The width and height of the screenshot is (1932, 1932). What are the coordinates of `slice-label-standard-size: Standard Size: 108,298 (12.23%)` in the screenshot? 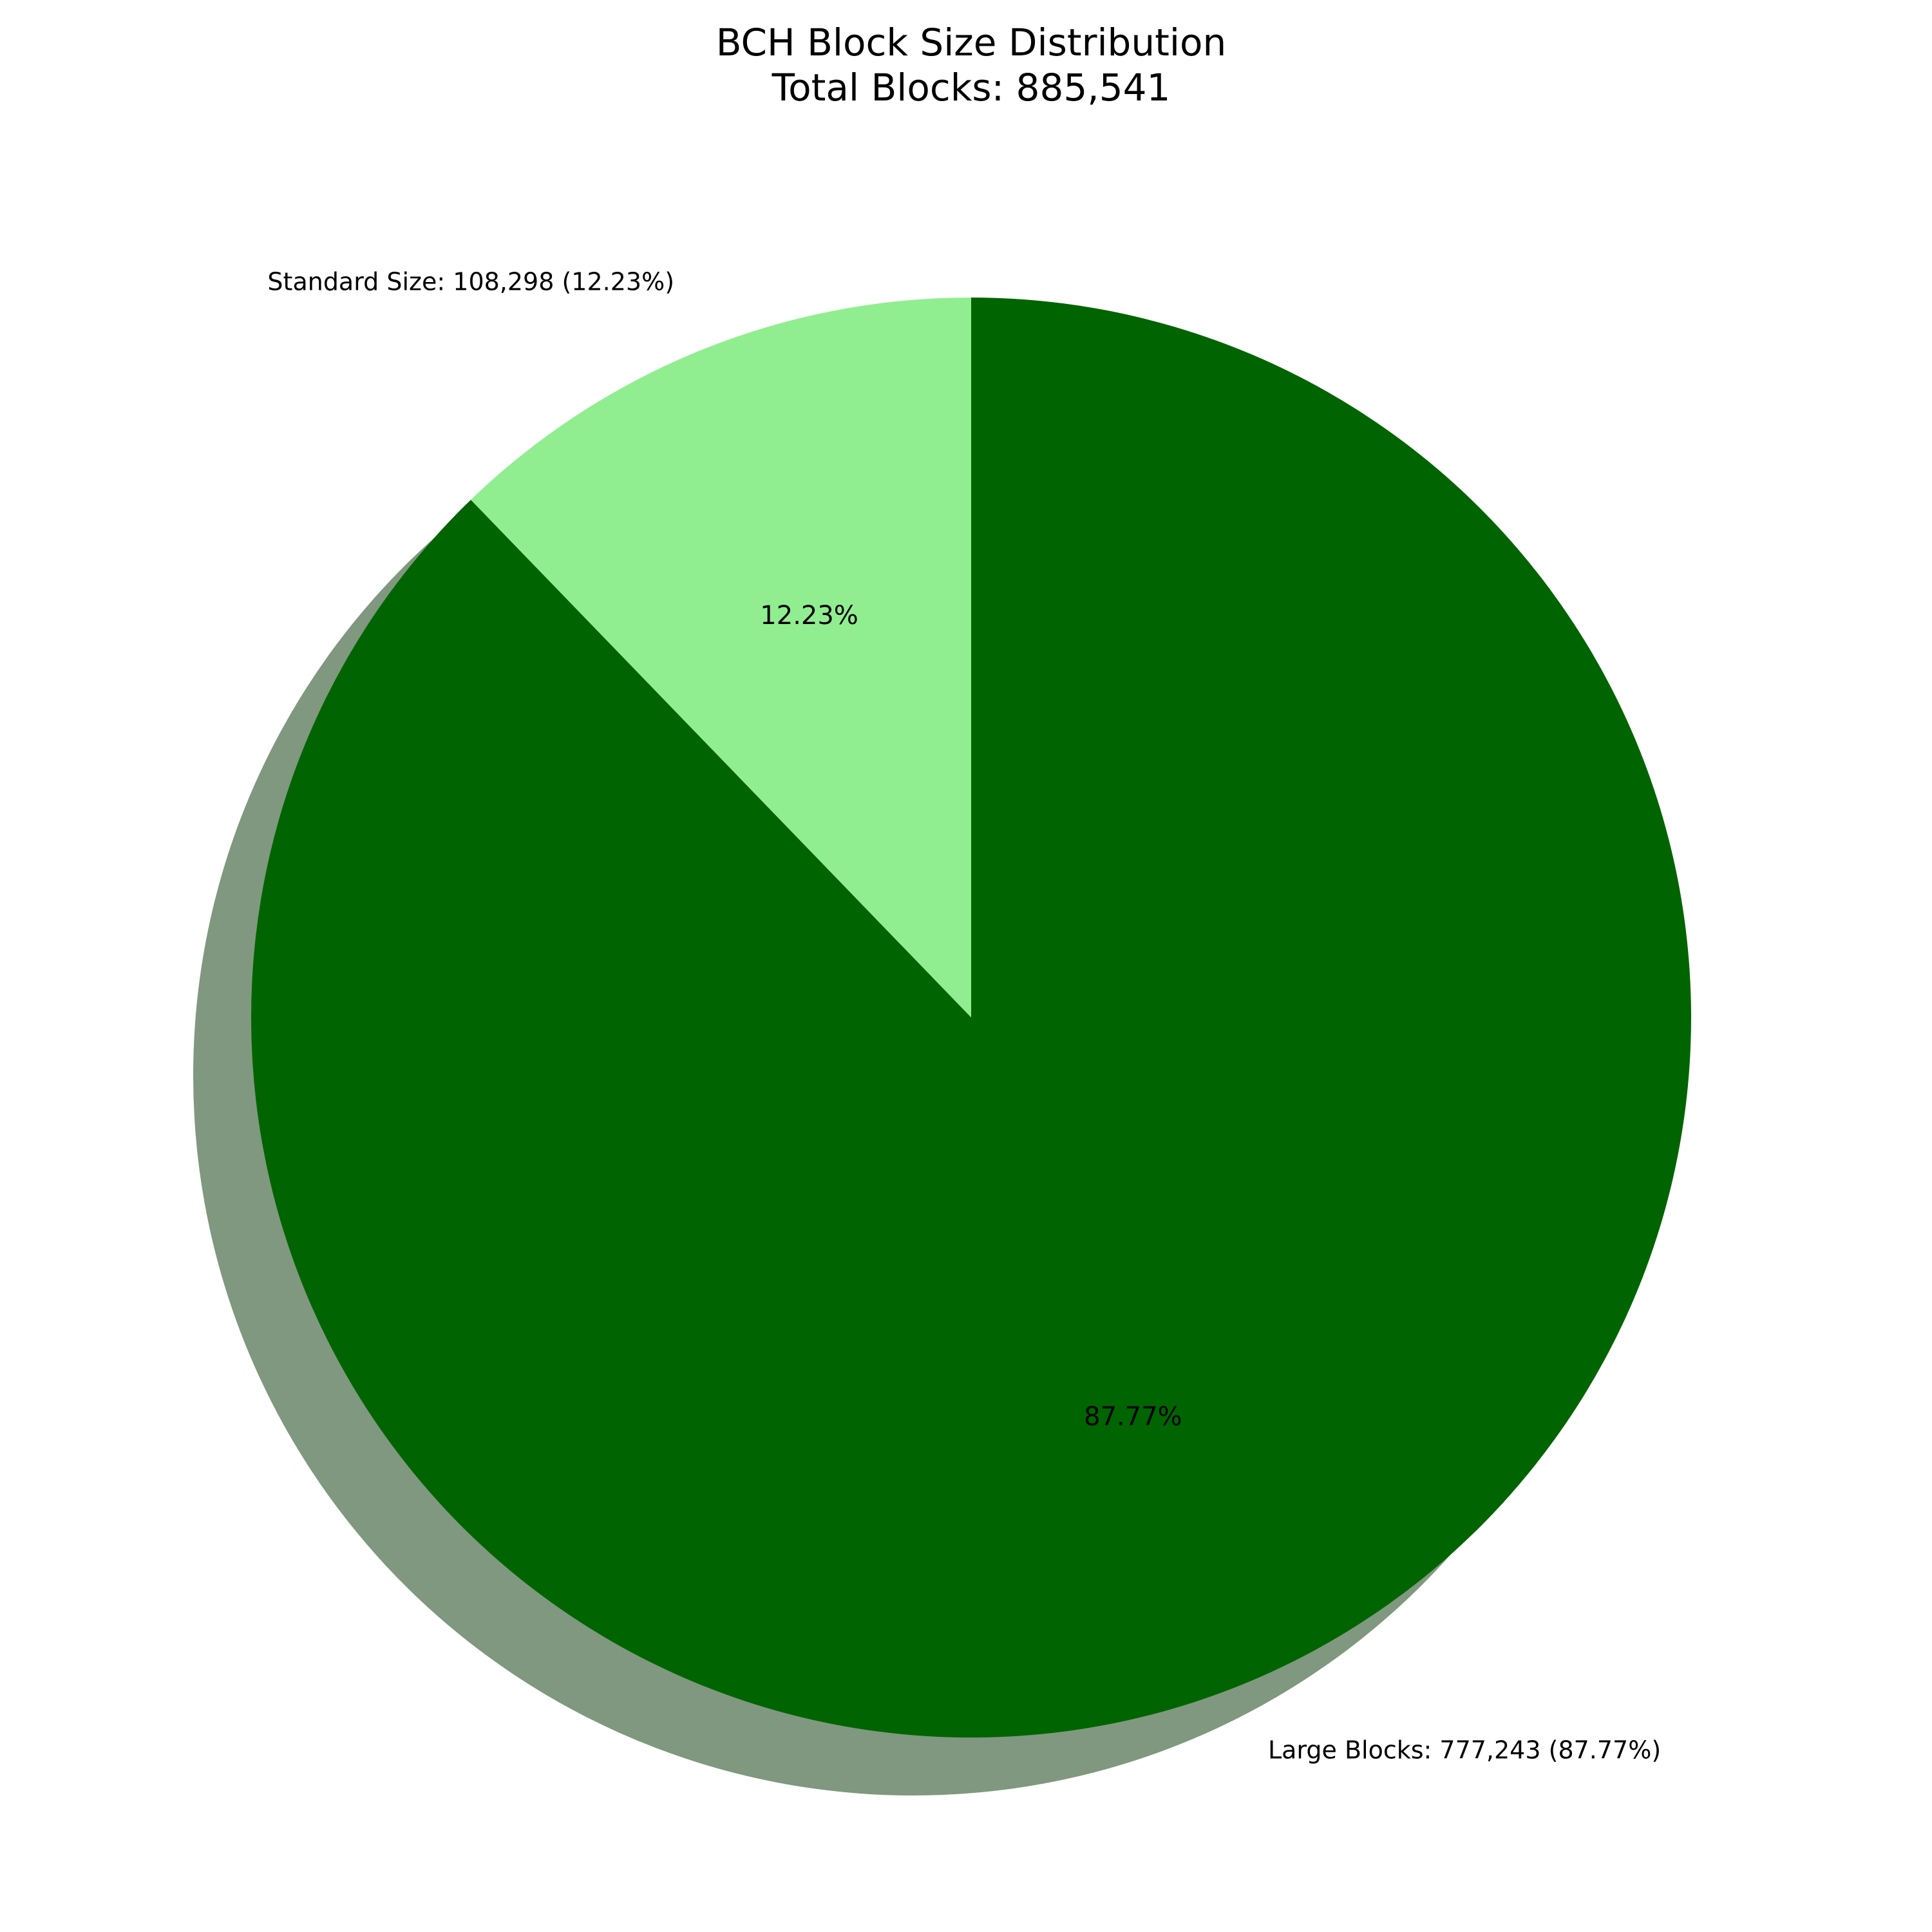 It's located at (470, 281).